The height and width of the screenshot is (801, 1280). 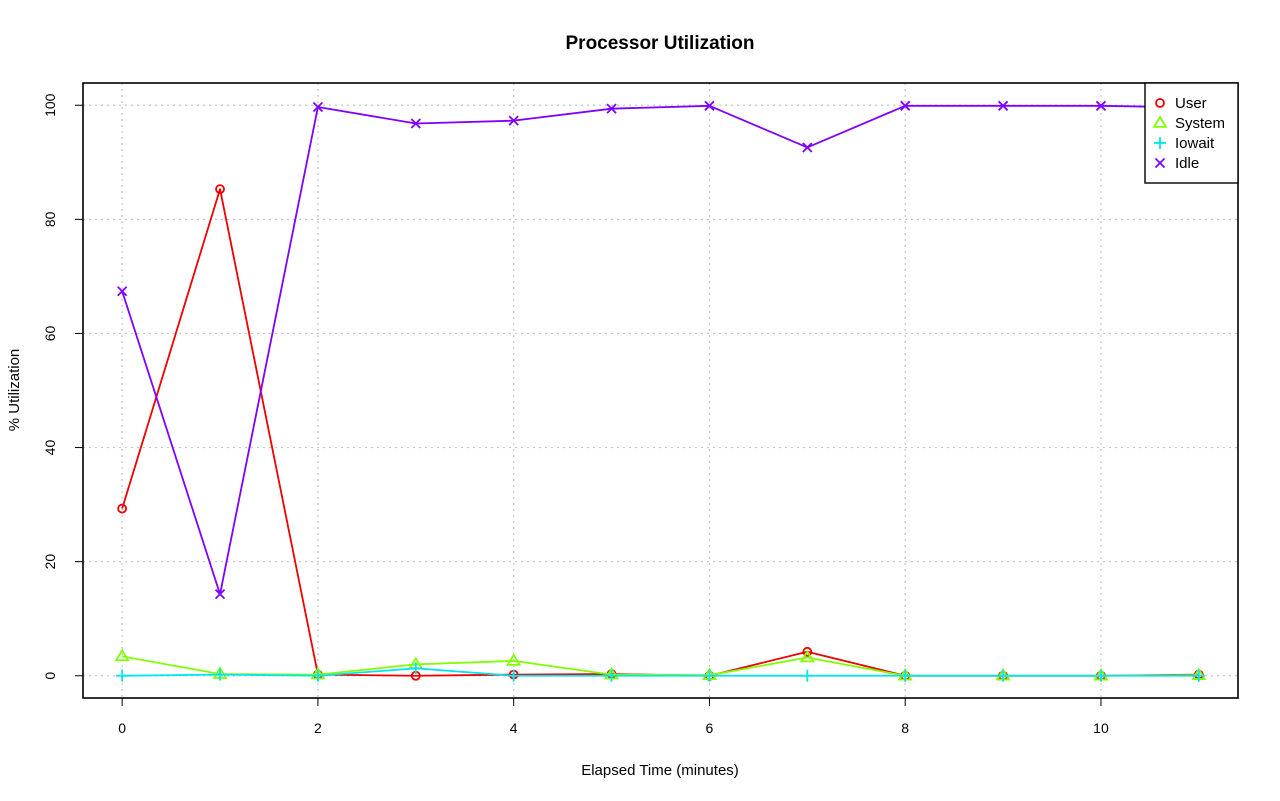 What do you see at coordinates (710, 728) in the screenshot?
I see `x-tick-label: 6` at bounding box center [710, 728].